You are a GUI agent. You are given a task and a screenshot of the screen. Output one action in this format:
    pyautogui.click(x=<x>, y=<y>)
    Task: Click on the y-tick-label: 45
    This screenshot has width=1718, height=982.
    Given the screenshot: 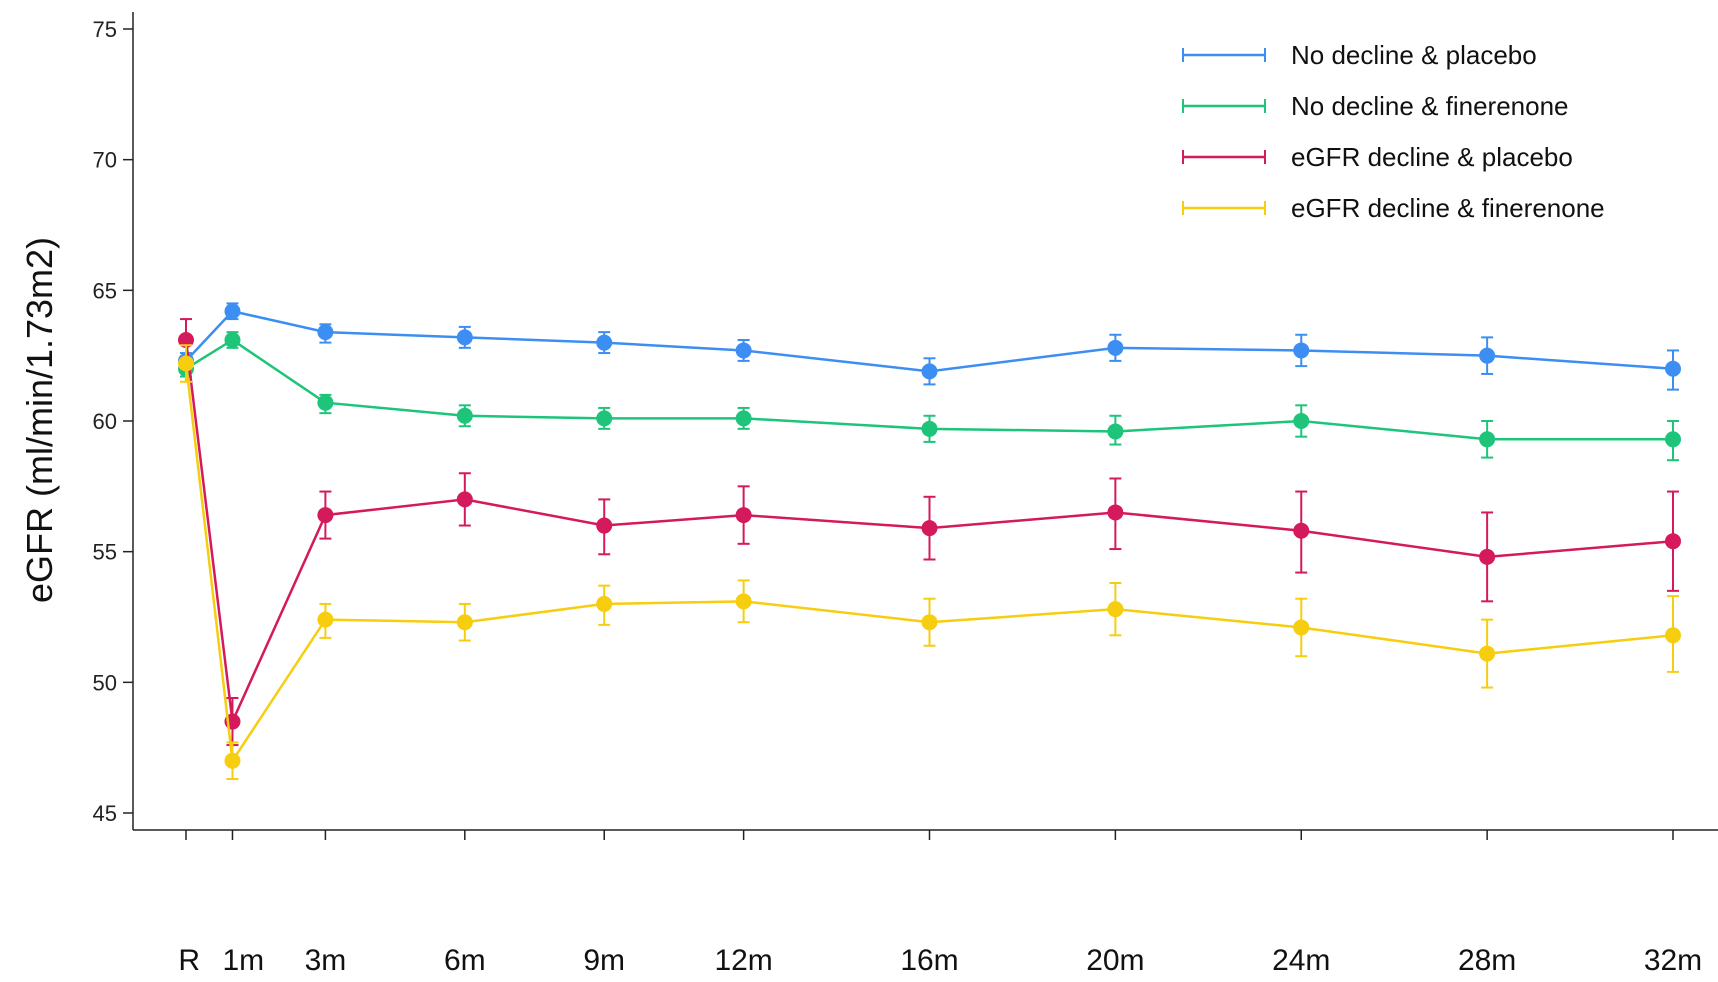 What is the action you would take?
    pyautogui.click(x=105, y=813)
    